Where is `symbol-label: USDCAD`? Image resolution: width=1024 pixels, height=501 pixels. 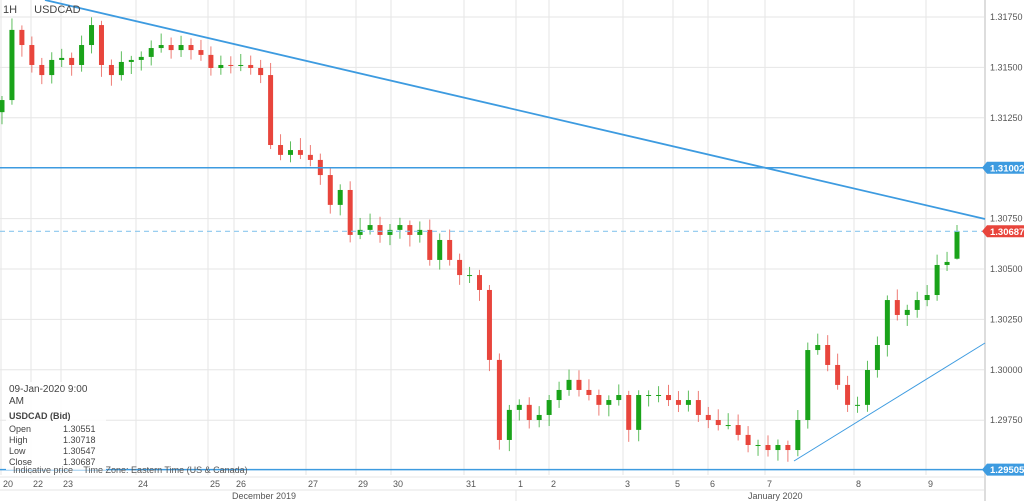
symbol-label: USDCAD is located at coordinates (57, 10).